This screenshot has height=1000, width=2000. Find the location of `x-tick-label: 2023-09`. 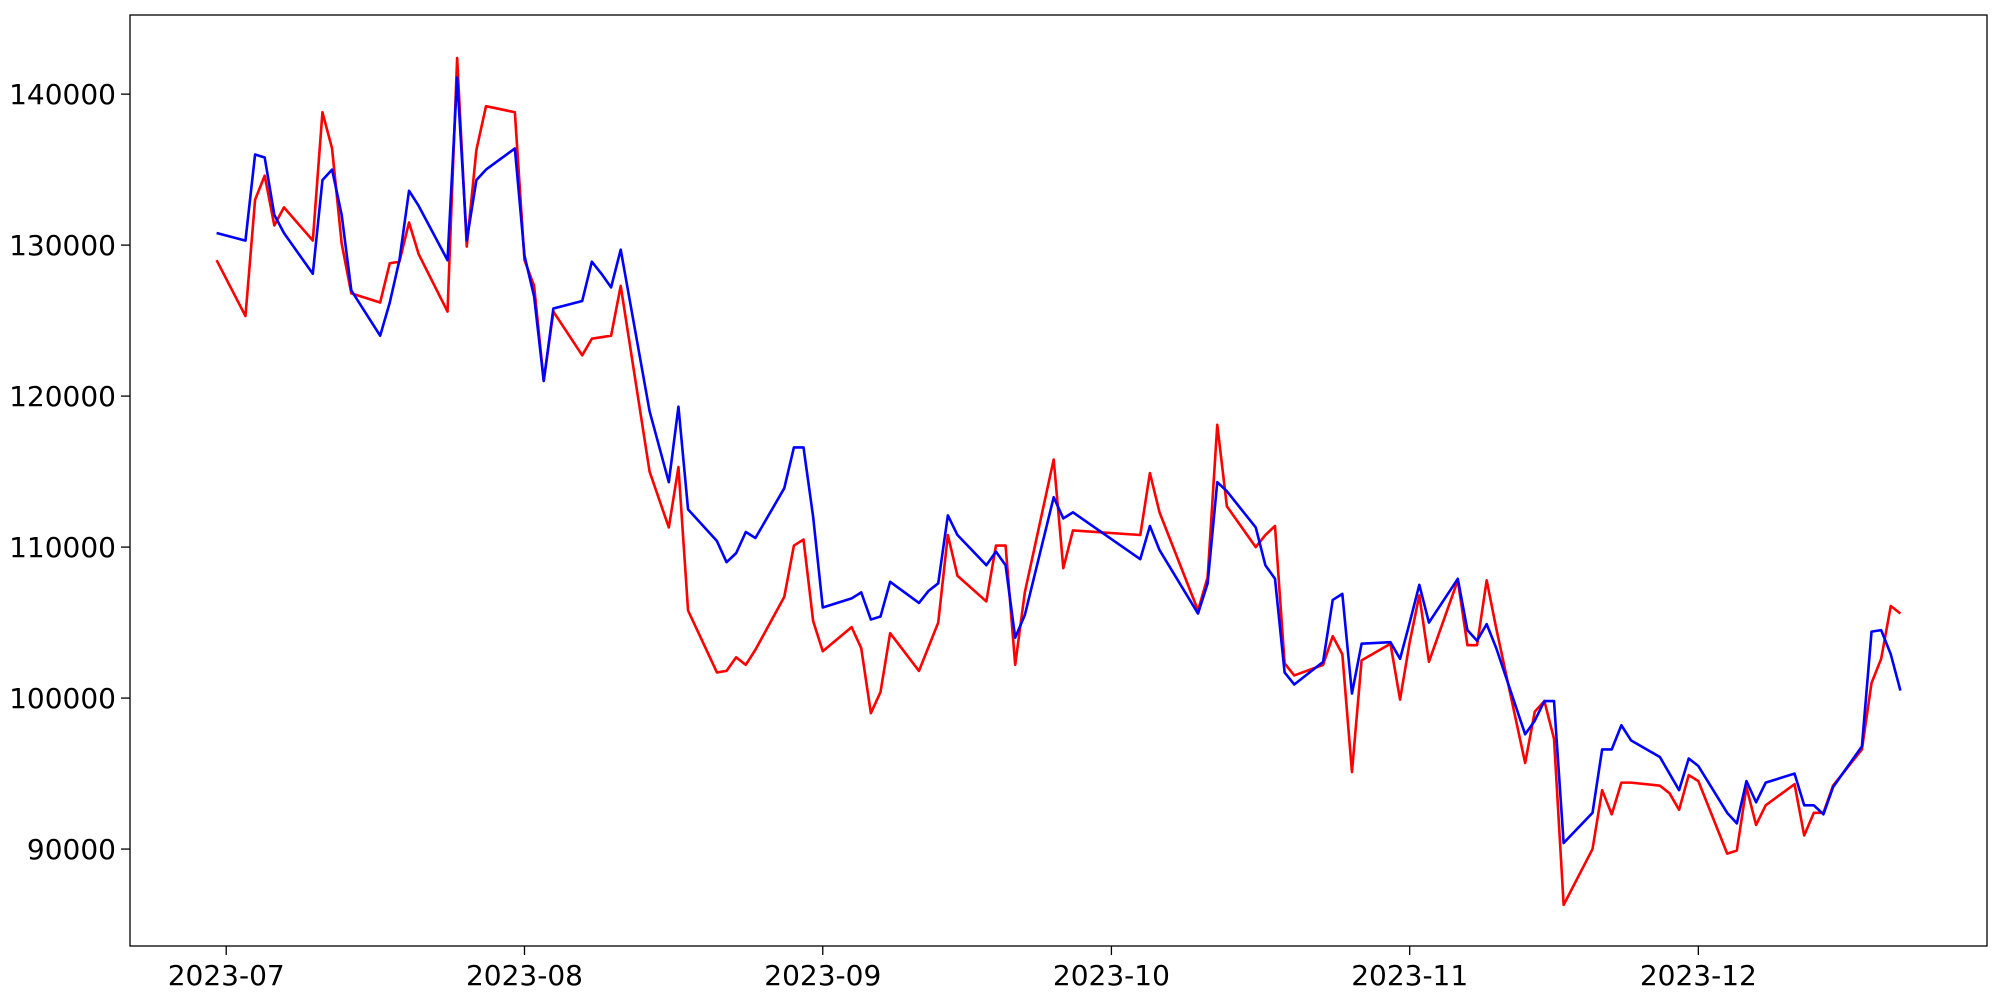

x-tick-label: 2023-09 is located at coordinates (822, 975).